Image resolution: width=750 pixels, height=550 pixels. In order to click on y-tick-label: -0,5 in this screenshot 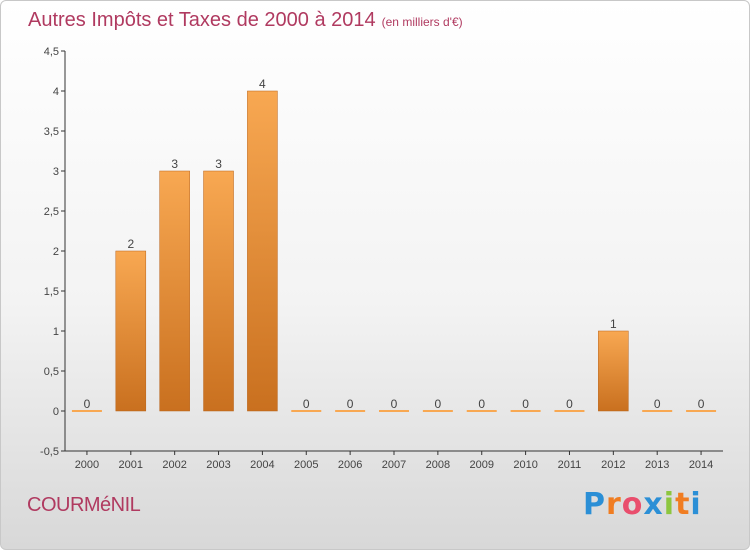, I will do `click(49, 452)`.